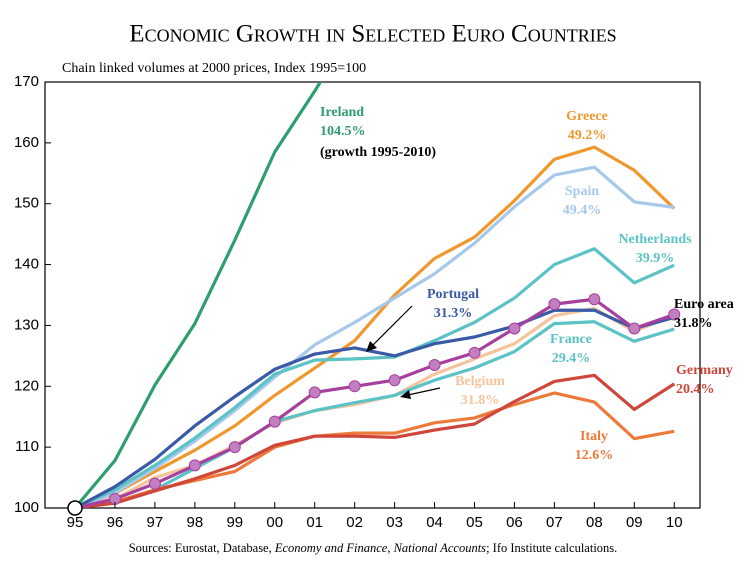 The width and height of the screenshot is (746, 567). What do you see at coordinates (274, 522) in the screenshot?
I see `x-tick-label: 00` at bounding box center [274, 522].